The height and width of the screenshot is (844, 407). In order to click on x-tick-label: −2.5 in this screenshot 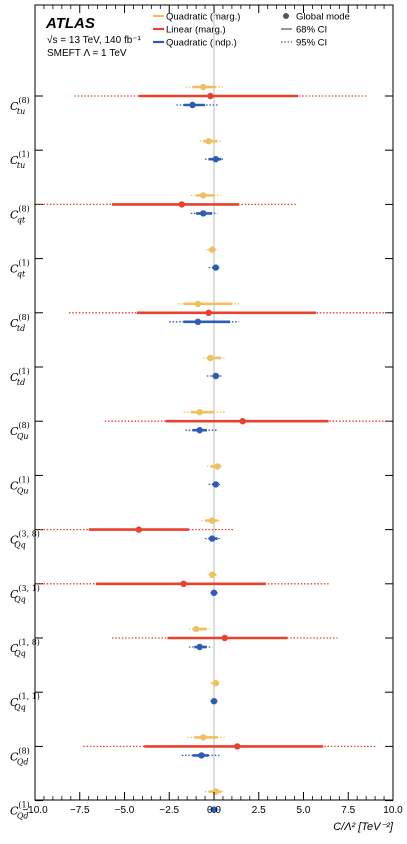, I will do `click(169, 810)`.